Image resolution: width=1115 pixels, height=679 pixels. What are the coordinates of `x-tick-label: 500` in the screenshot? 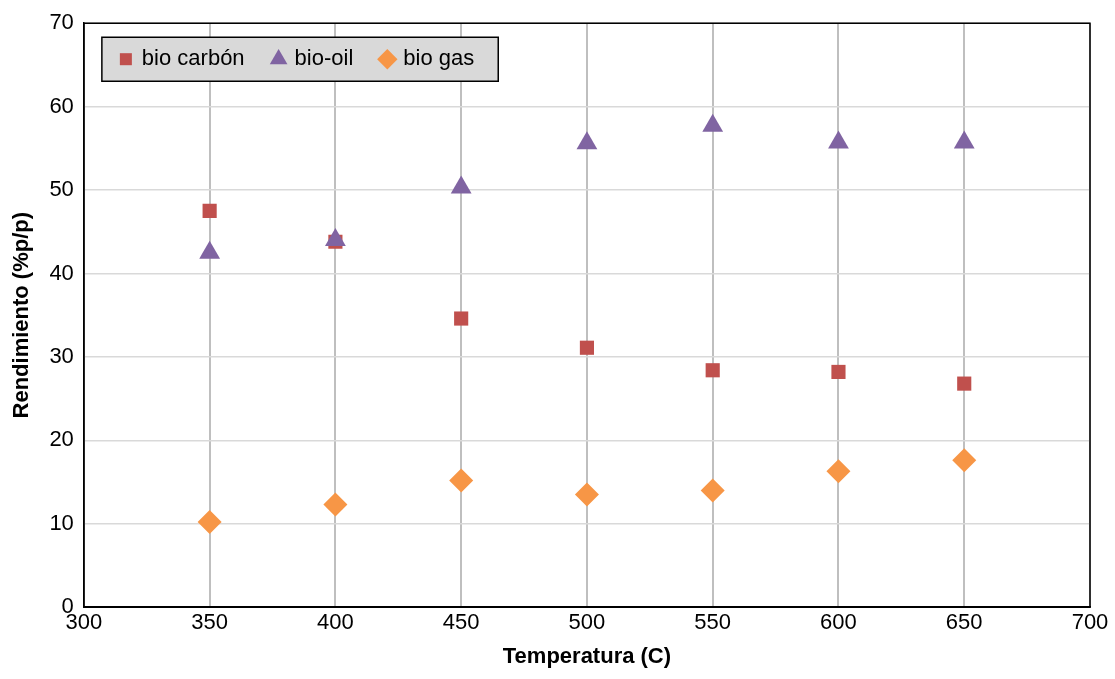 It's located at (587, 622).